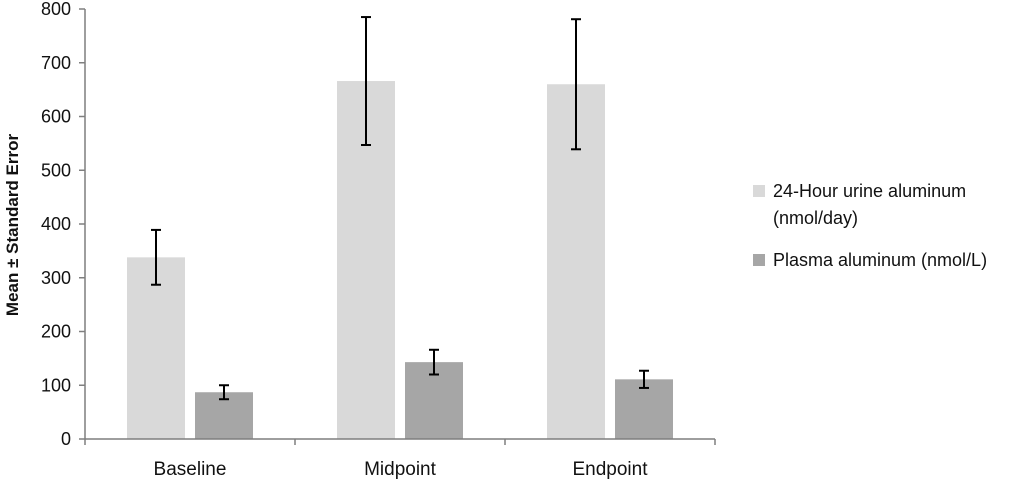 This screenshot has width=1024, height=481. What do you see at coordinates (66, 439) in the screenshot?
I see `y-tick-label: 0` at bounding box center [66, 439].